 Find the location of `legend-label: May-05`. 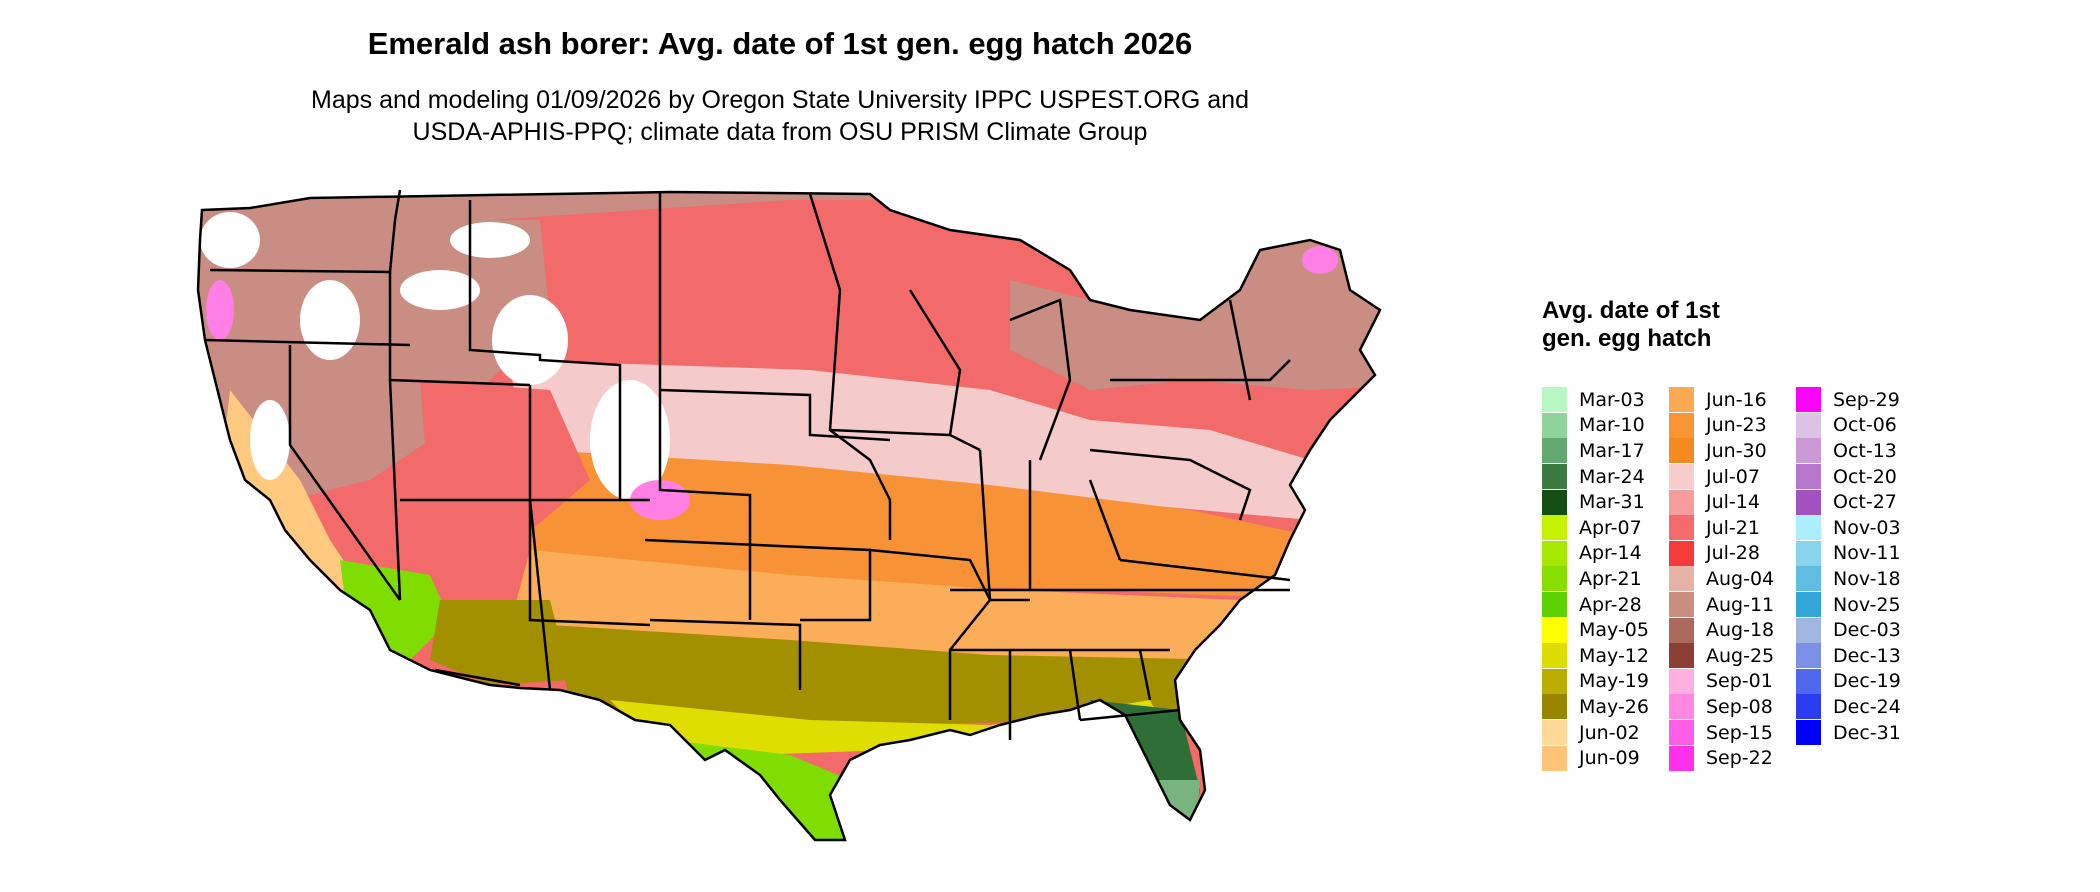

legend-label: May-05 is located at coordinates (1614, 630).